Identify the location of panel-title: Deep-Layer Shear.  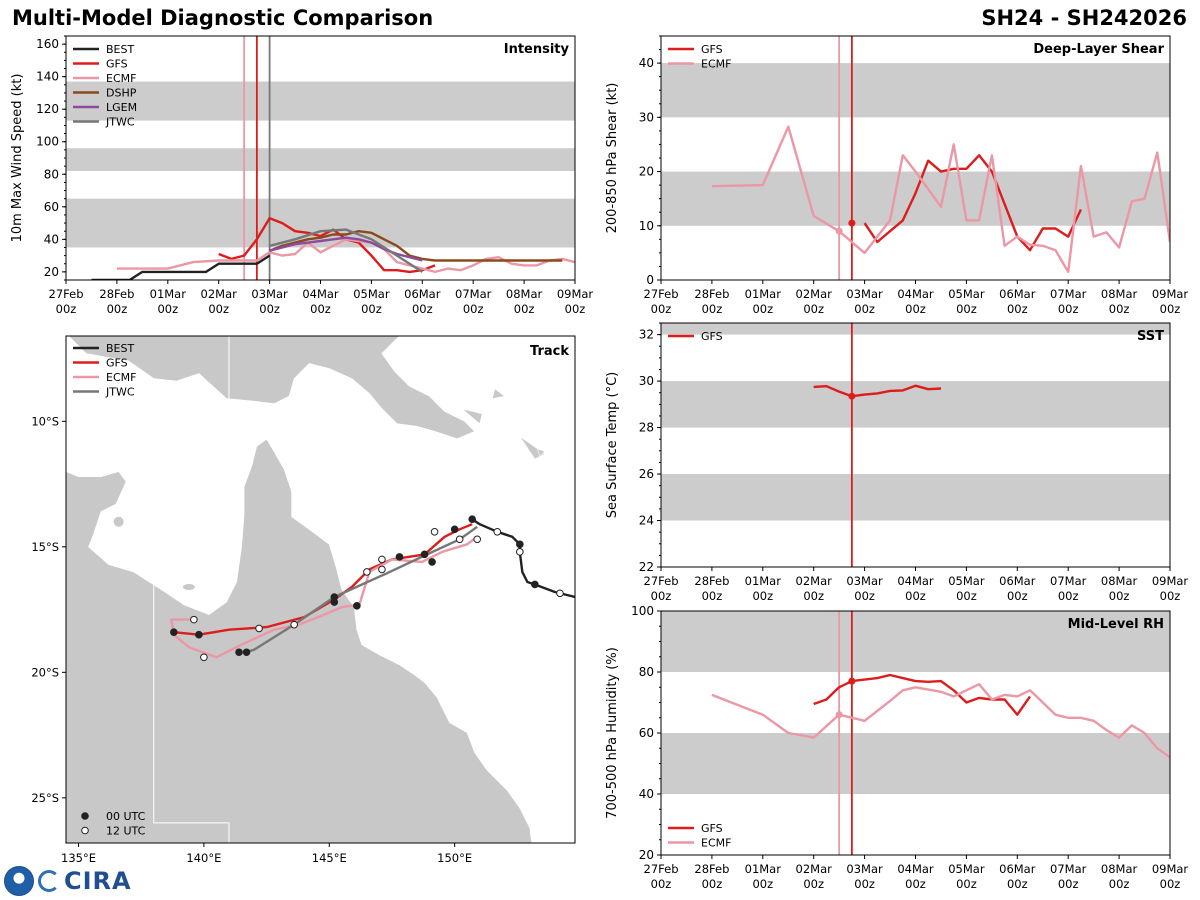
(1098, 49).